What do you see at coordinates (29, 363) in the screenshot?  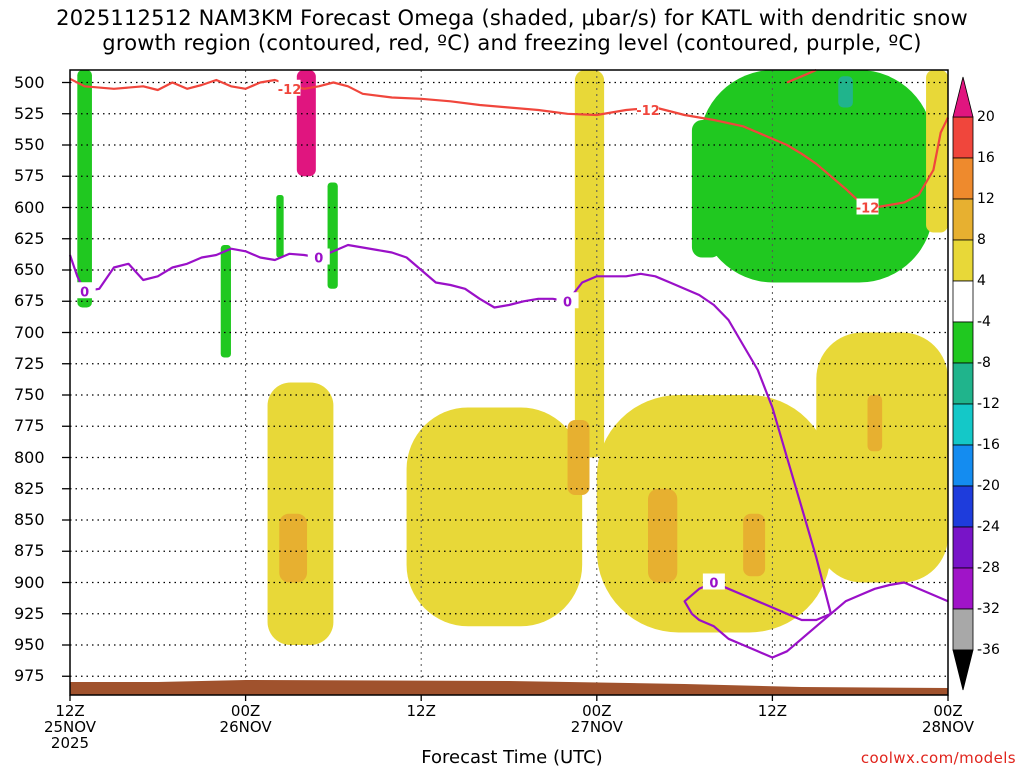 I see `y-tick-label: 725` at bounding box center [29, 363].